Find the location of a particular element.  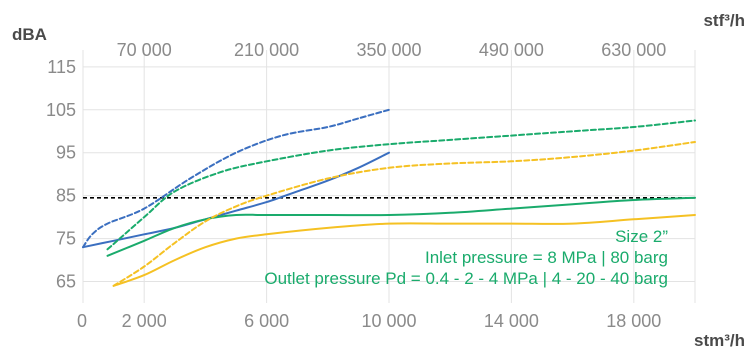

x-top-tick-label: 70 000 is located at coordinates (144, 50).